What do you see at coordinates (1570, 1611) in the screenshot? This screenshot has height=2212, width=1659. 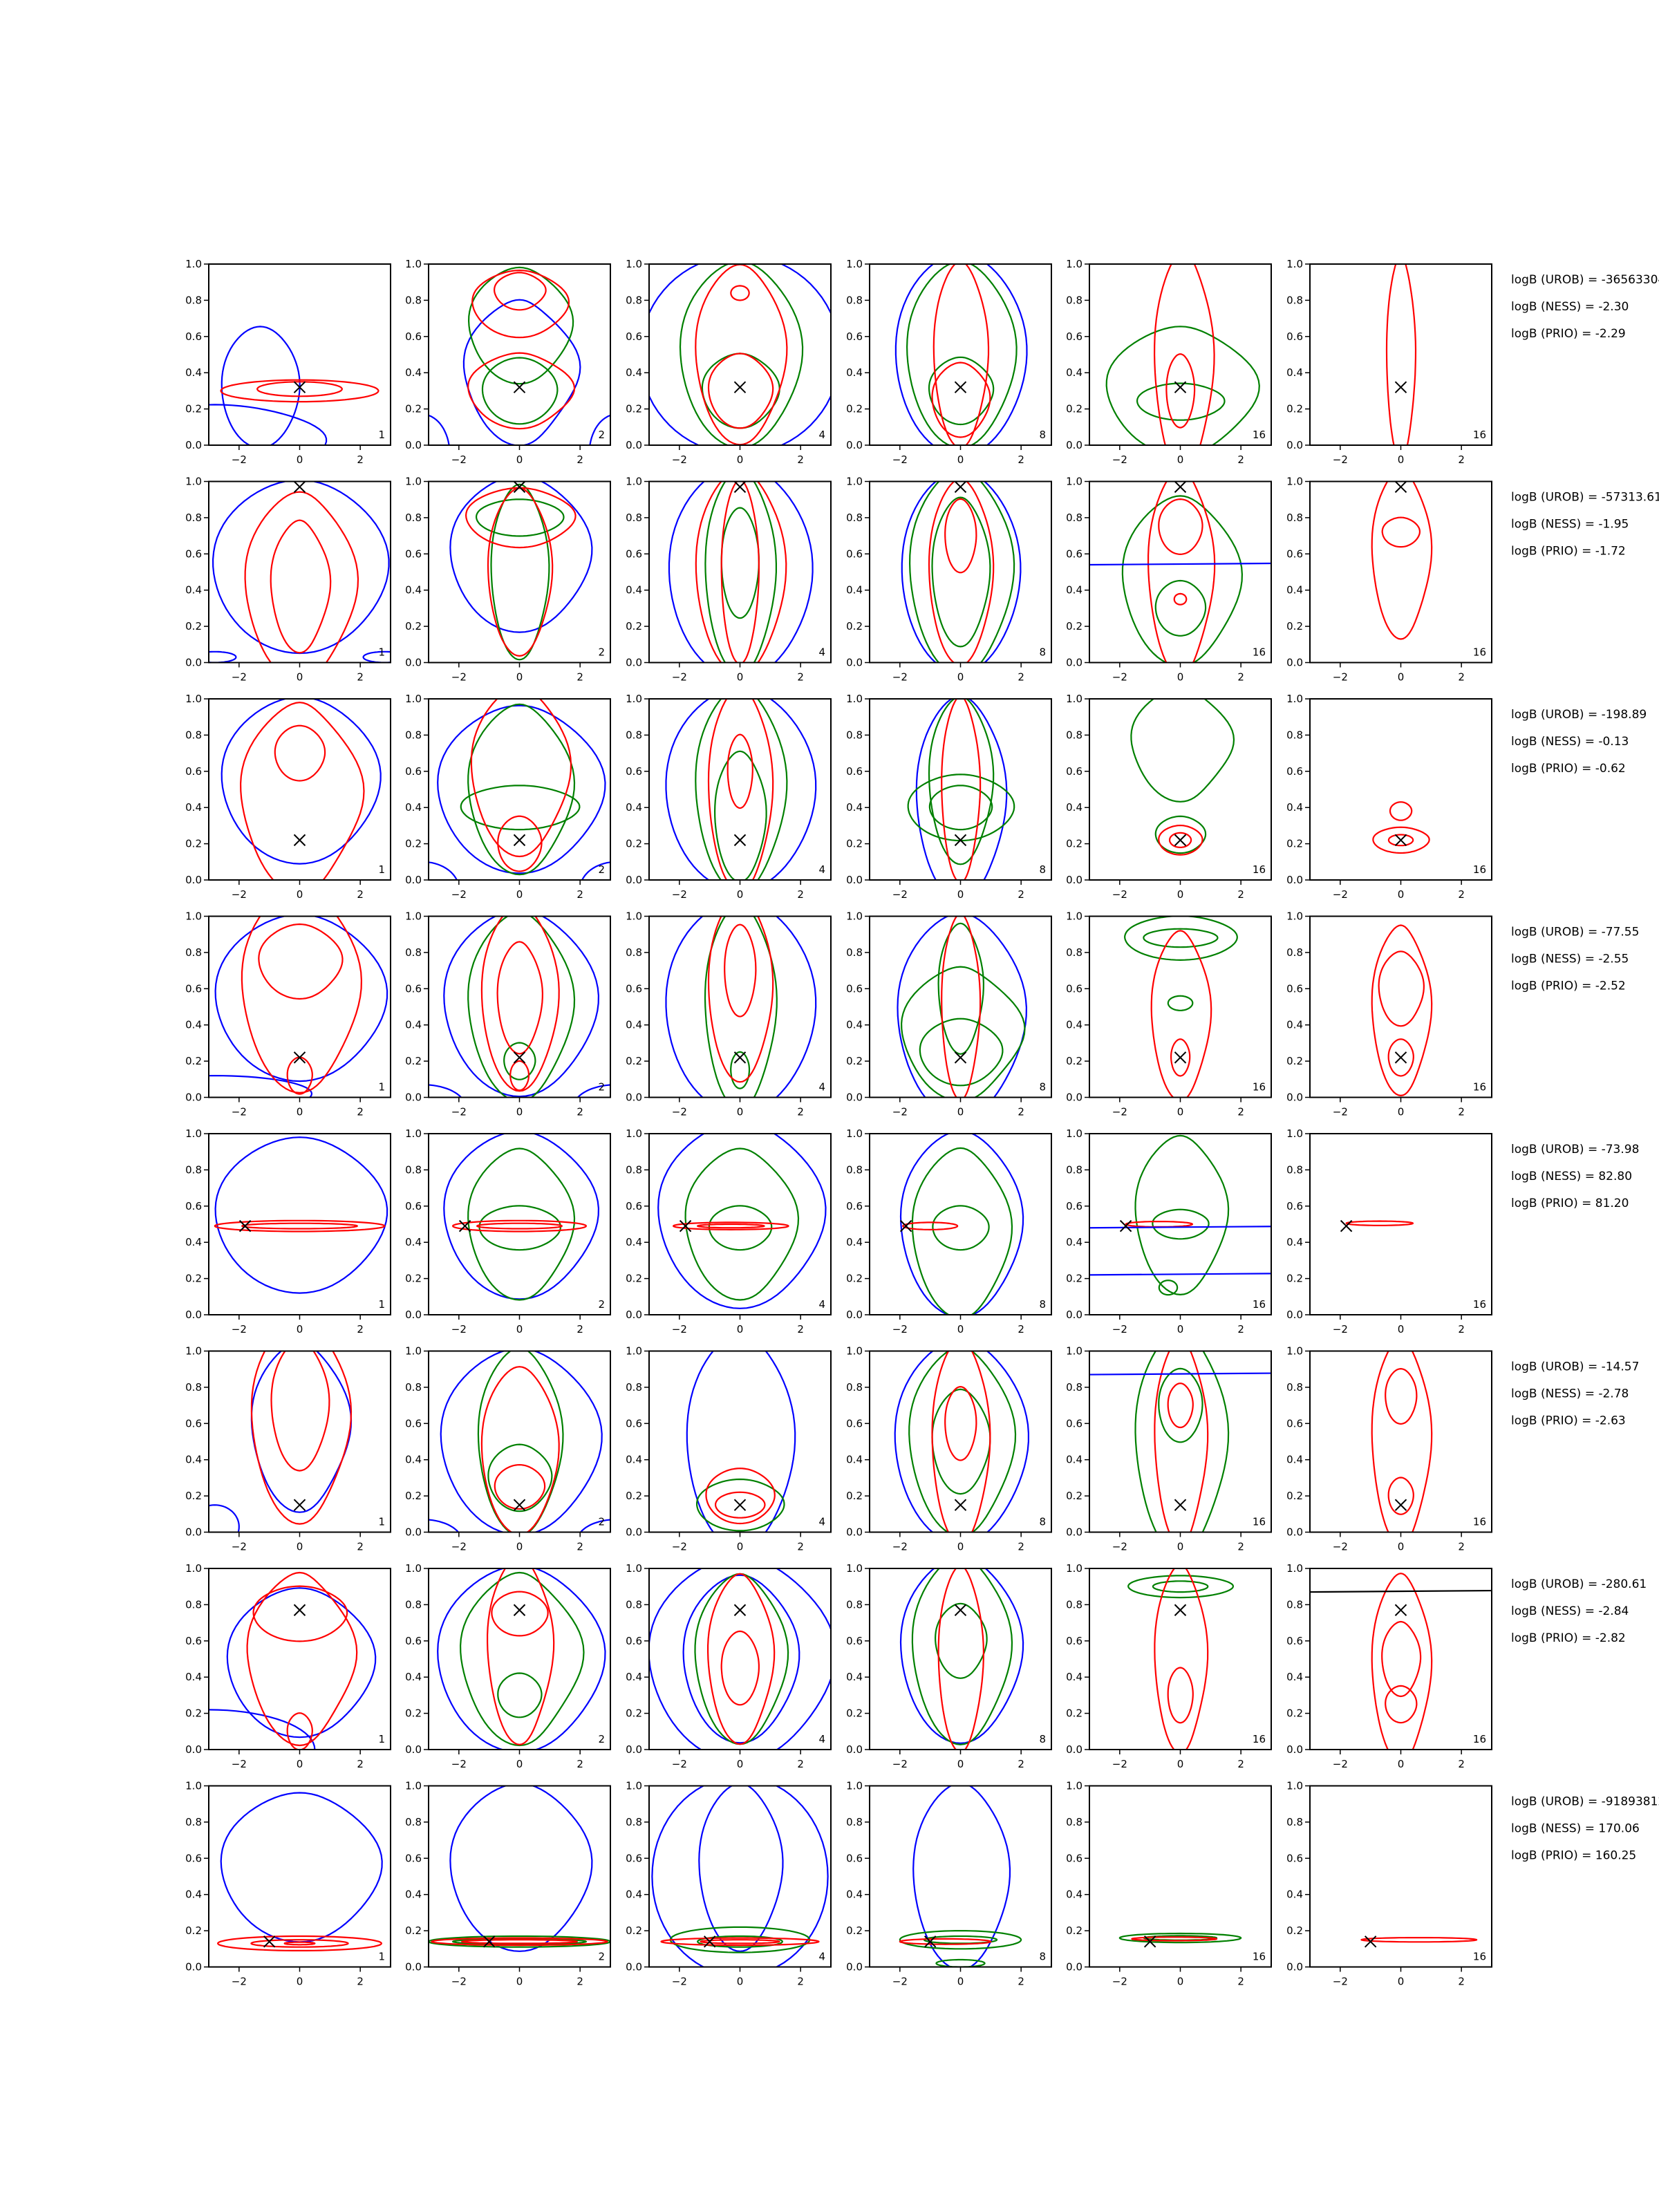 I see `logb-line: logB (NESS) = -2.84` at bounding box center [1570, 1611].